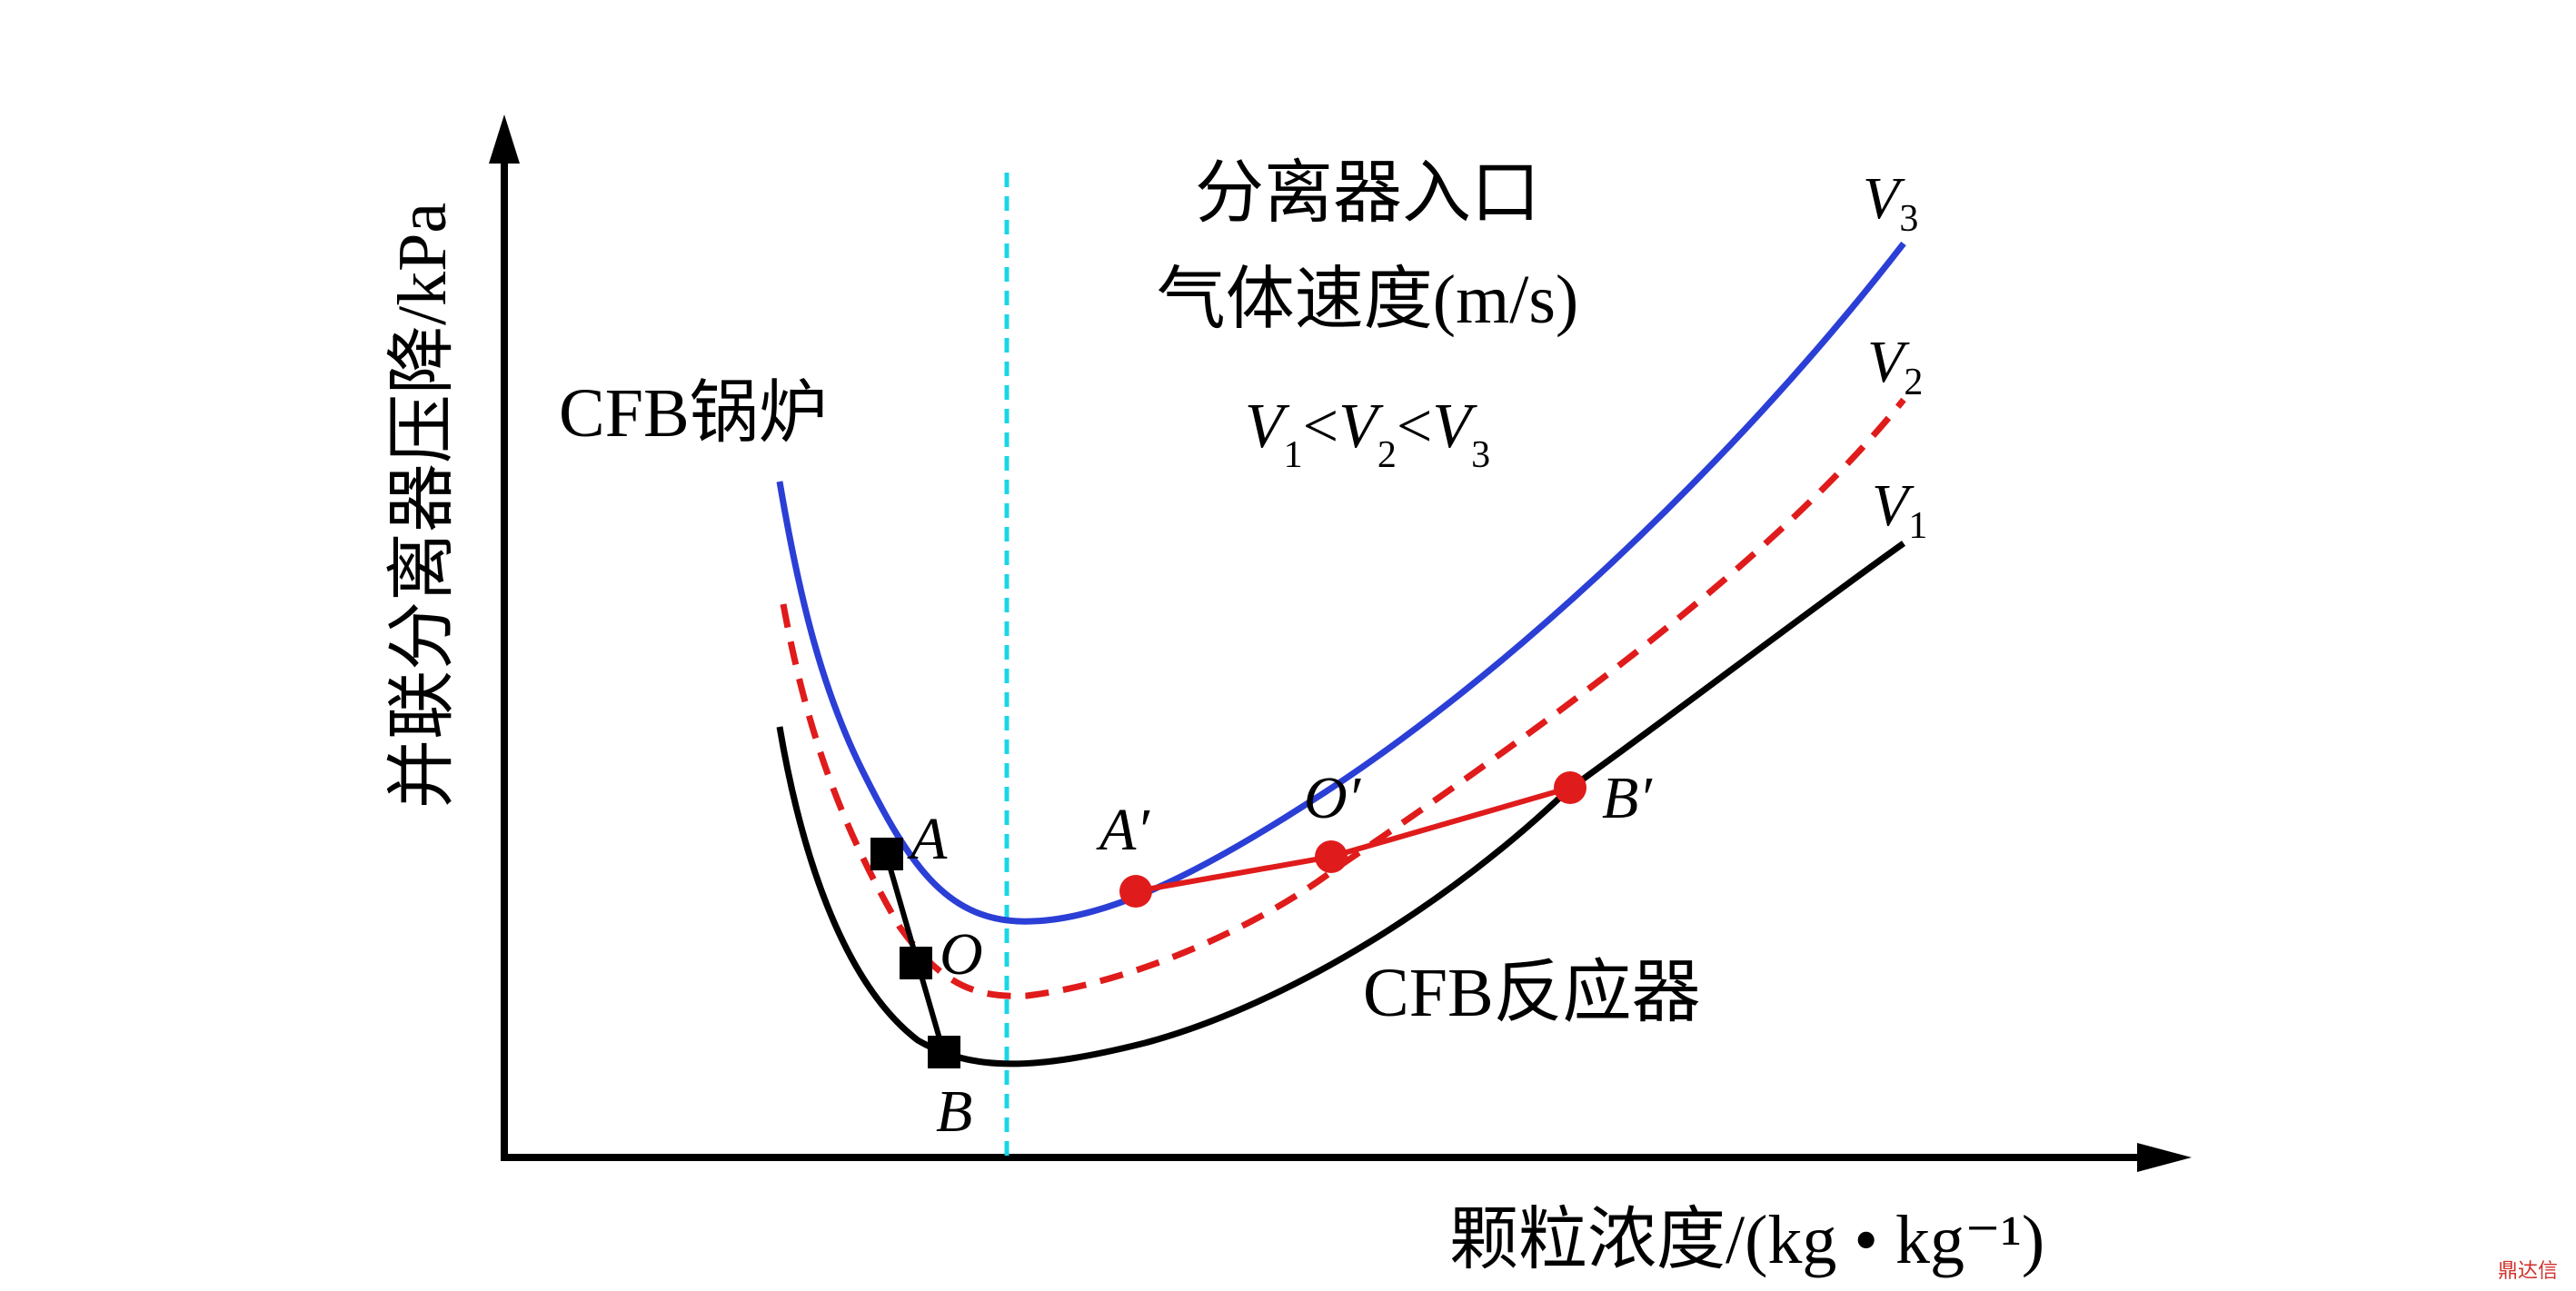 The width and height of the screenshot is (2576, 1291). I want to click on y-axis-label: 并联分离器压降/kPa, so click(423, 506).